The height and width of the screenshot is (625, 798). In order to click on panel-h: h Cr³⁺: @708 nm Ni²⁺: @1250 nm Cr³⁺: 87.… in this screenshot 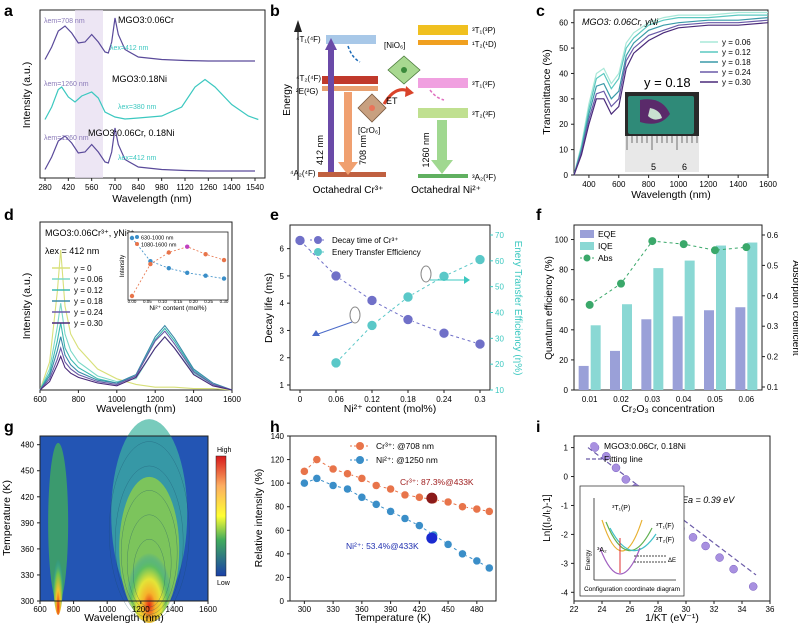, I will do `click(375, 521)`.